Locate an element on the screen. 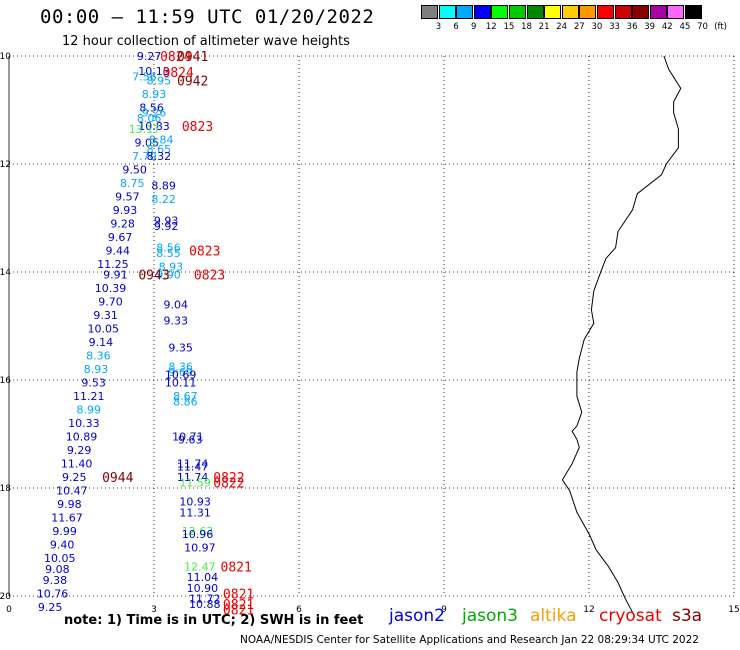 The height and width of the screenshot is (650, 740). wave-height-value: 12.47 is located at coordinates (200, 566).